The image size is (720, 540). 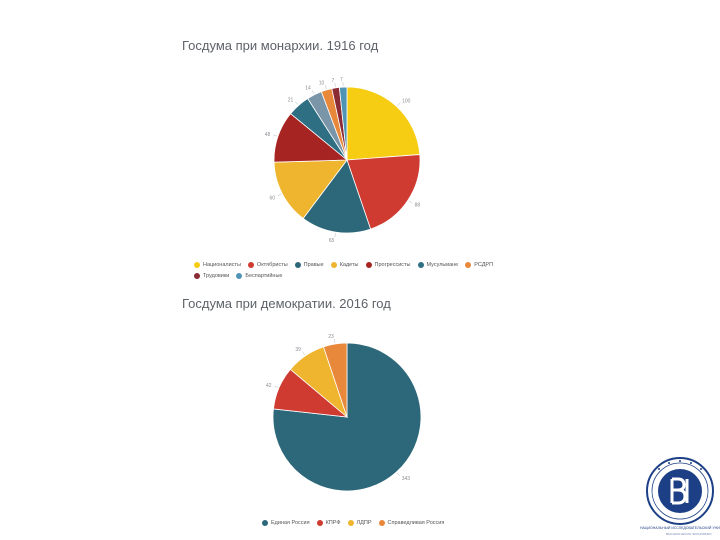 I want to click on pie-1916-legend-label-1: Октябристы, so click(x=272, y=265).